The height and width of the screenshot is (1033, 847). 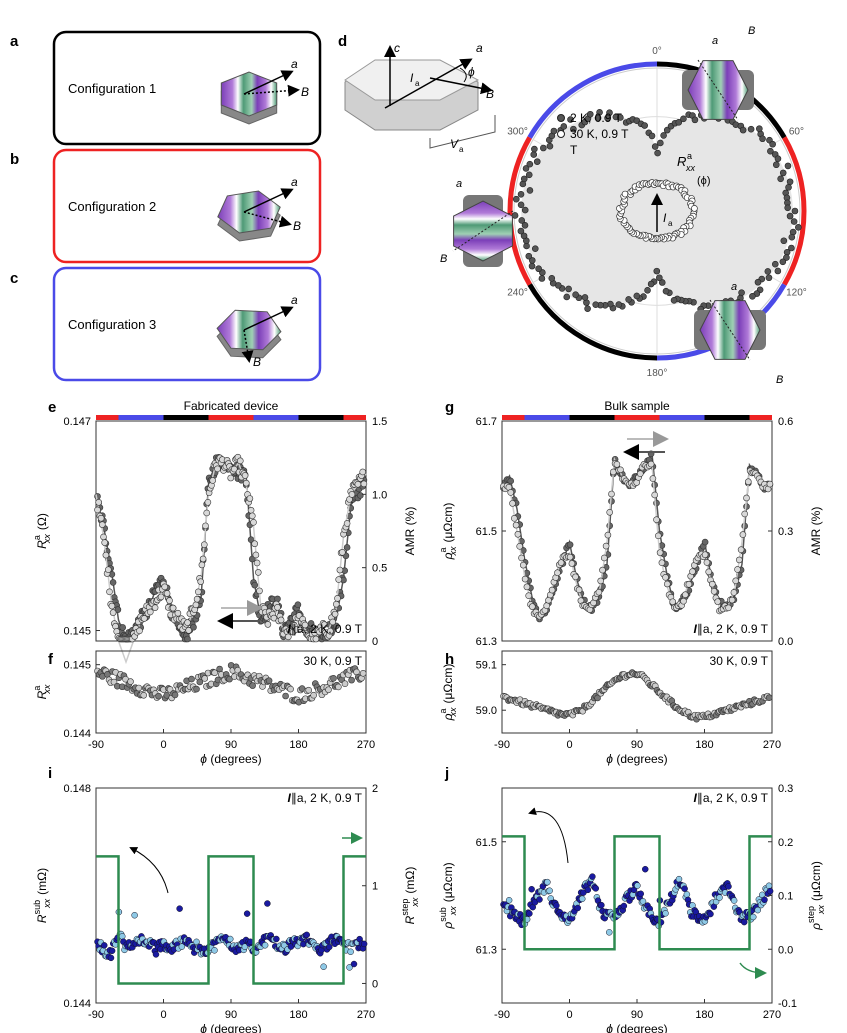 I want to click on schematic-B-label: B, so click(x=490, y=94).